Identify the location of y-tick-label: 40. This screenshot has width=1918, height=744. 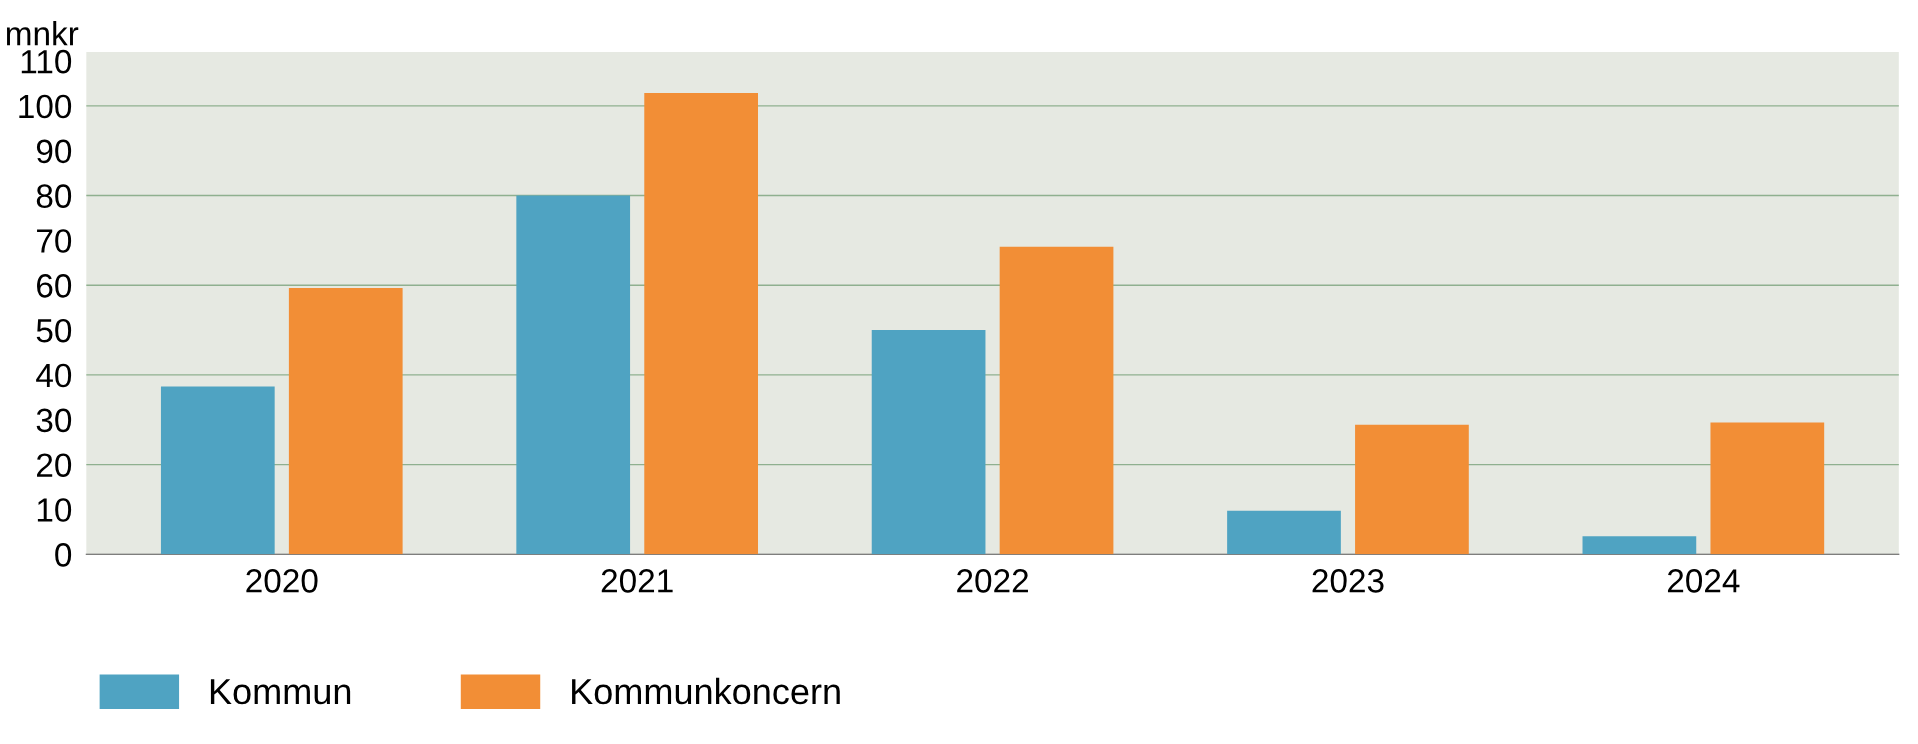
(54, 375).